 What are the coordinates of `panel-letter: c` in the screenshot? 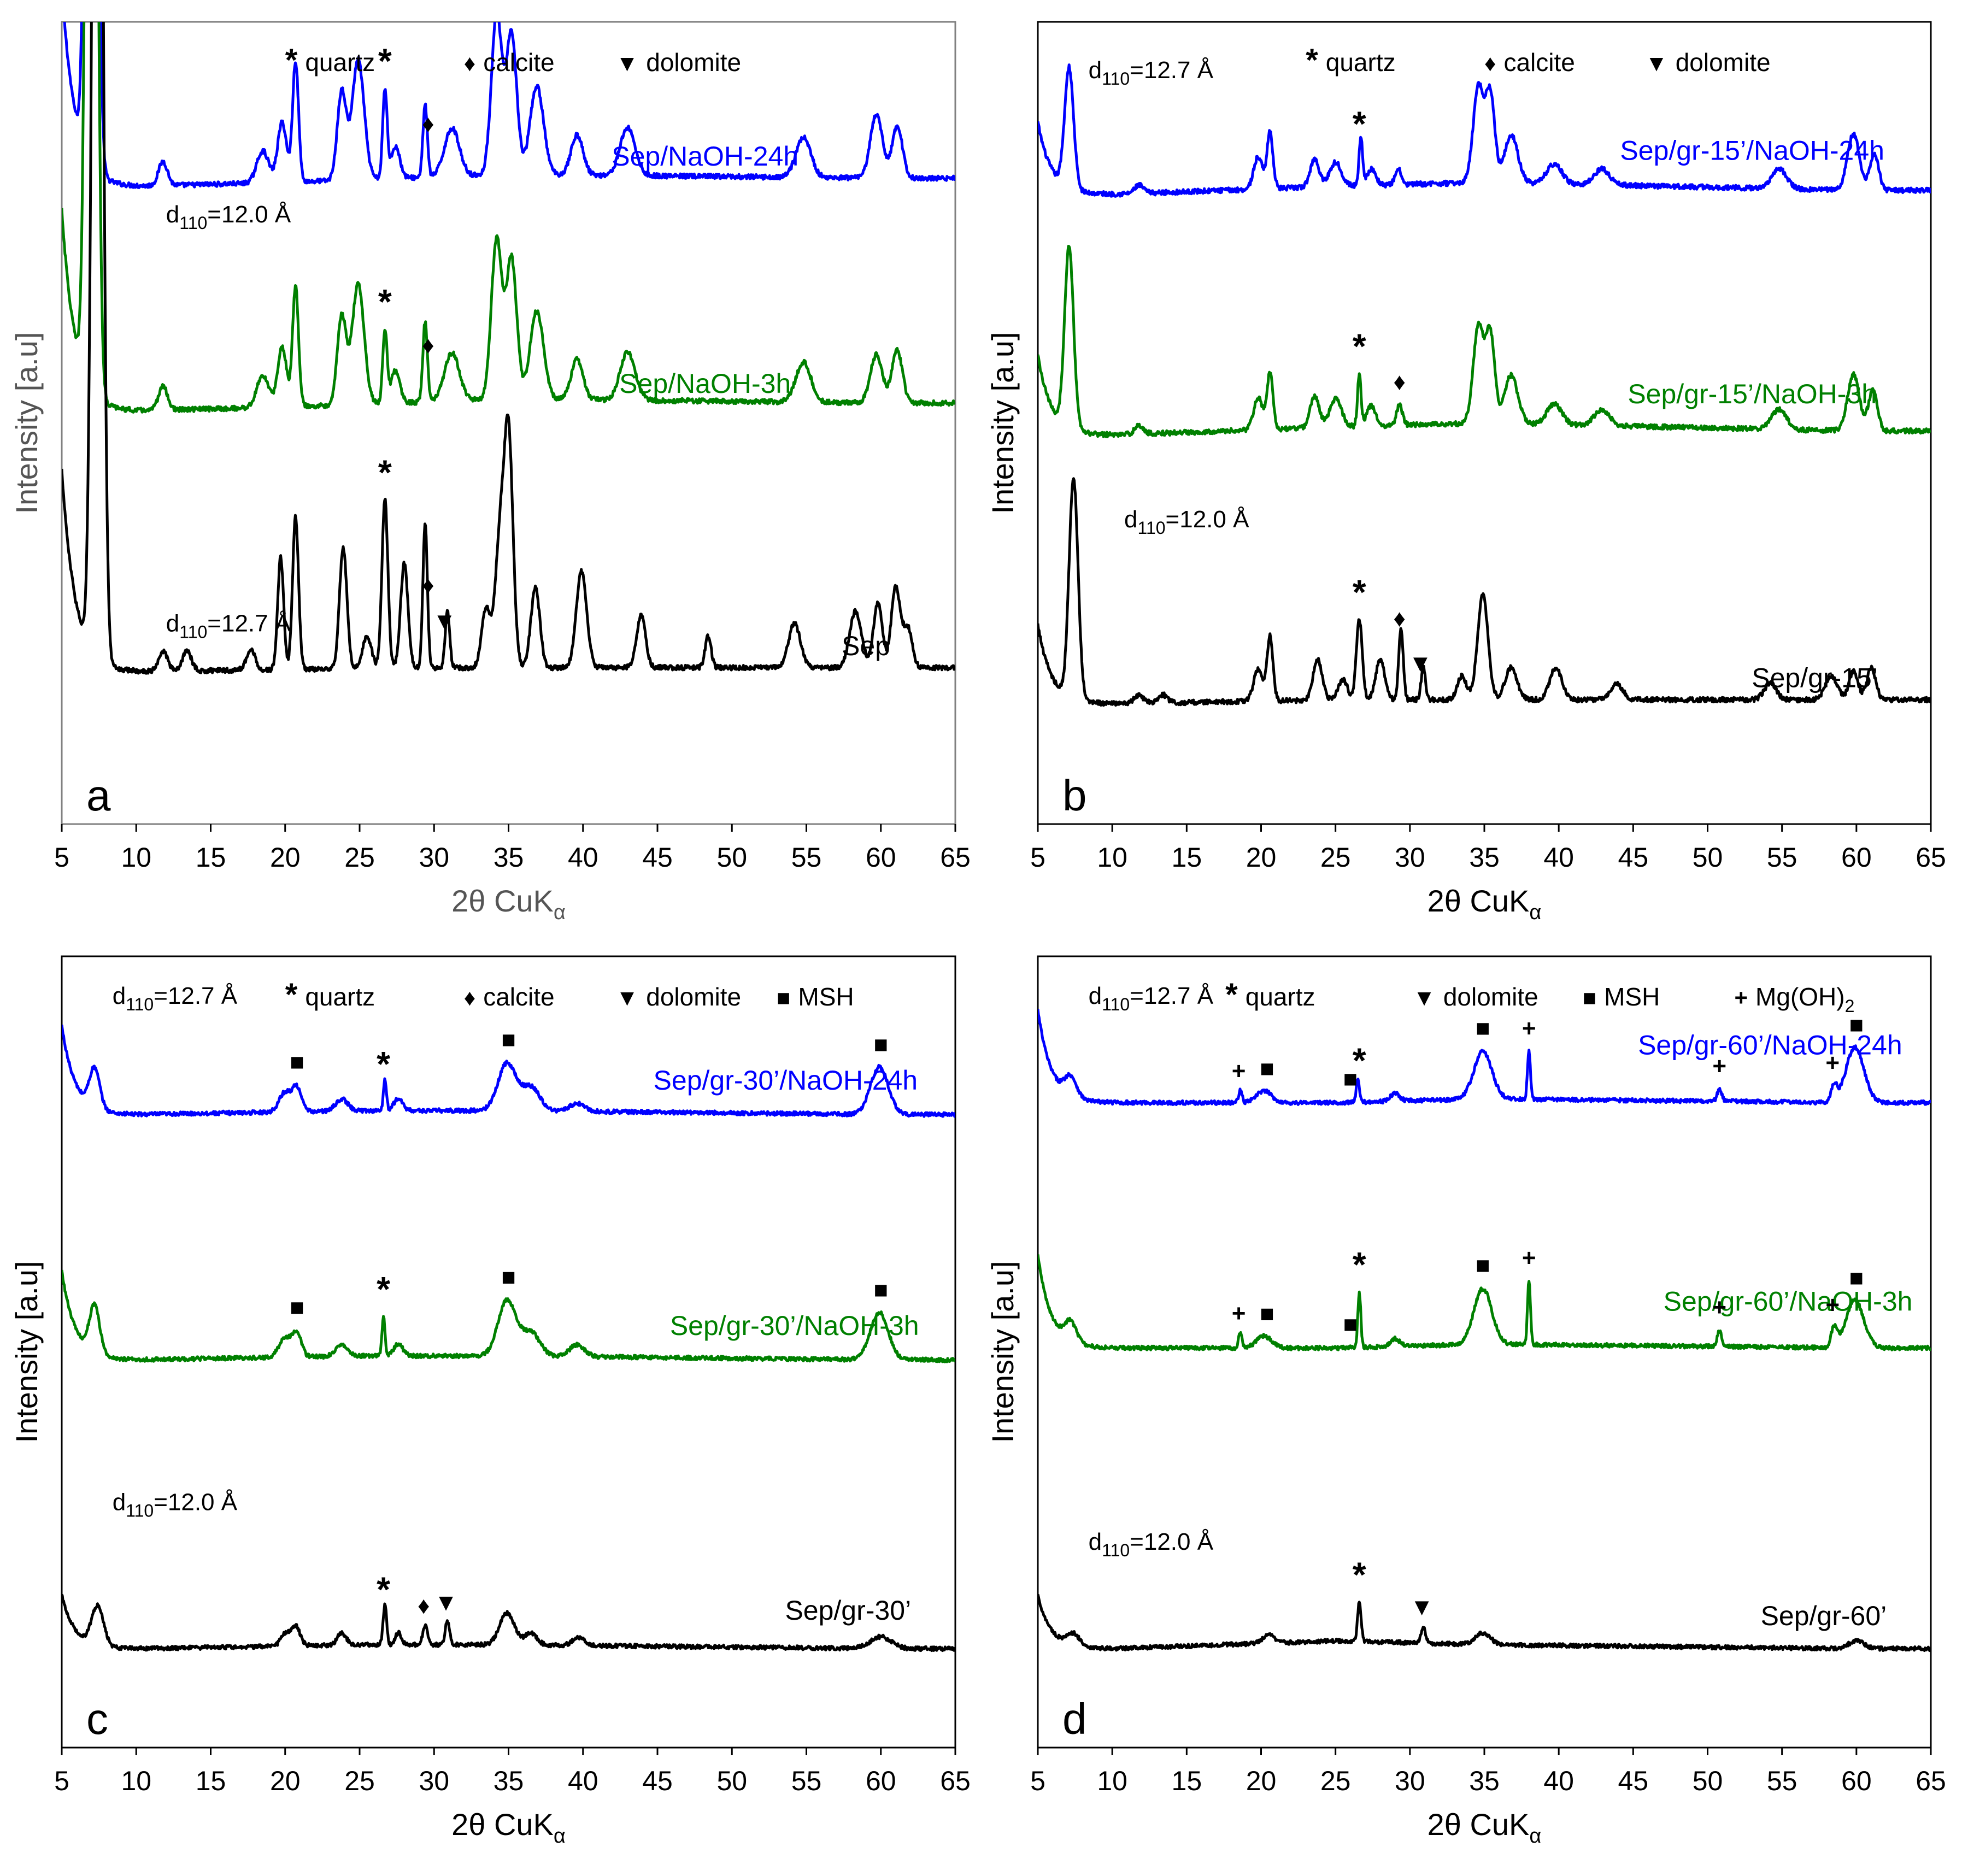 It's located at (97, 1719).